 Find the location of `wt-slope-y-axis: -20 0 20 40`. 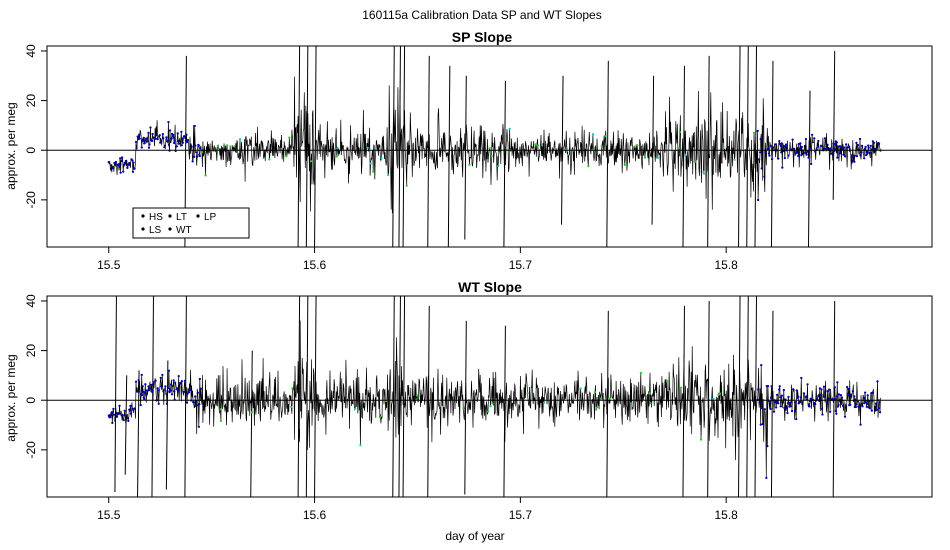

wt-slope-y-axis: -20 0 20 40 is located at coordinates (35, 376).